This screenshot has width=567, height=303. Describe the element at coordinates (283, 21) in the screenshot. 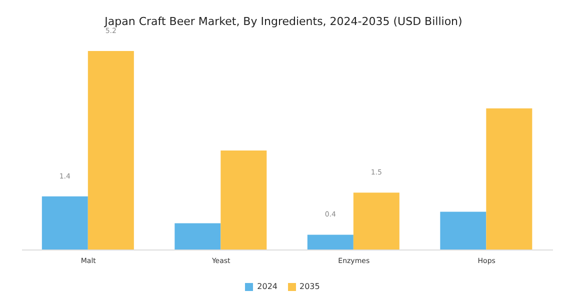

I see `chart-title: Japan Craft Beer Market, By Ingredients, 2024-2035 (USD Billion)` at that location.